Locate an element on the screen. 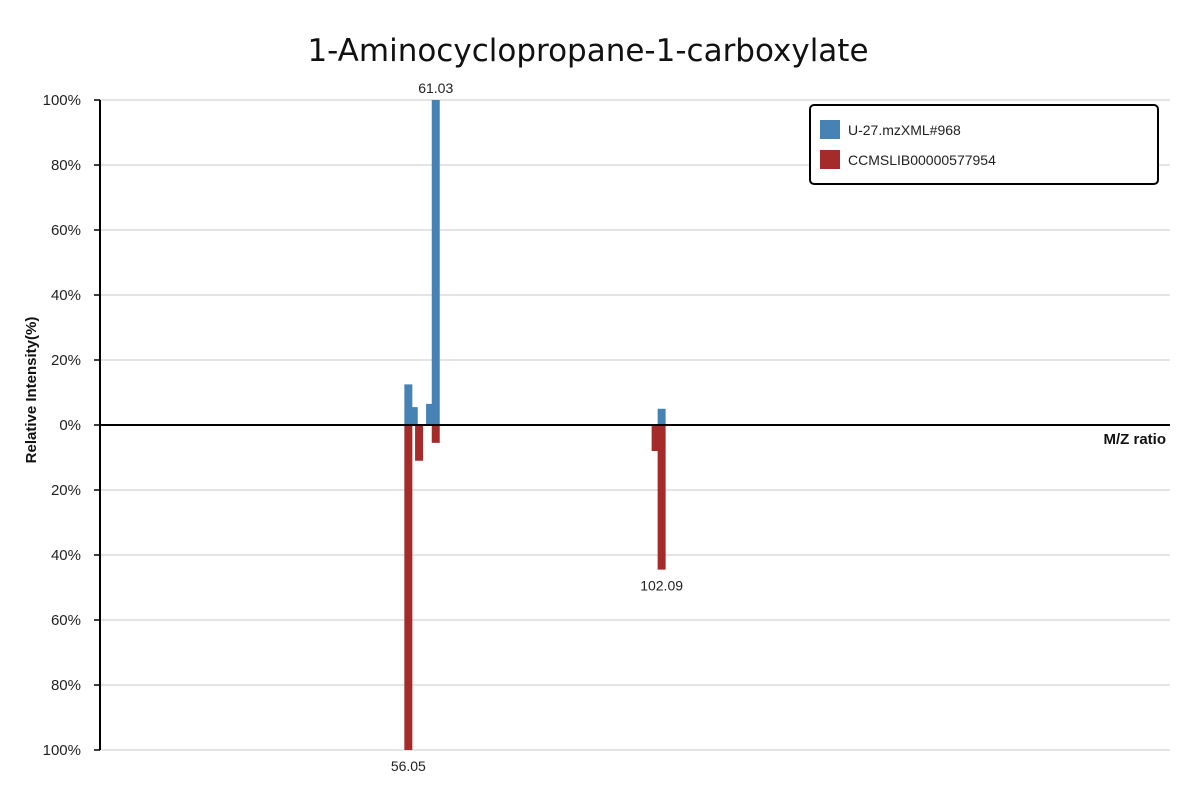 The image size is (1200, 800). x-axis-title: M/Z ratio is located at coordinates (1135, 439).